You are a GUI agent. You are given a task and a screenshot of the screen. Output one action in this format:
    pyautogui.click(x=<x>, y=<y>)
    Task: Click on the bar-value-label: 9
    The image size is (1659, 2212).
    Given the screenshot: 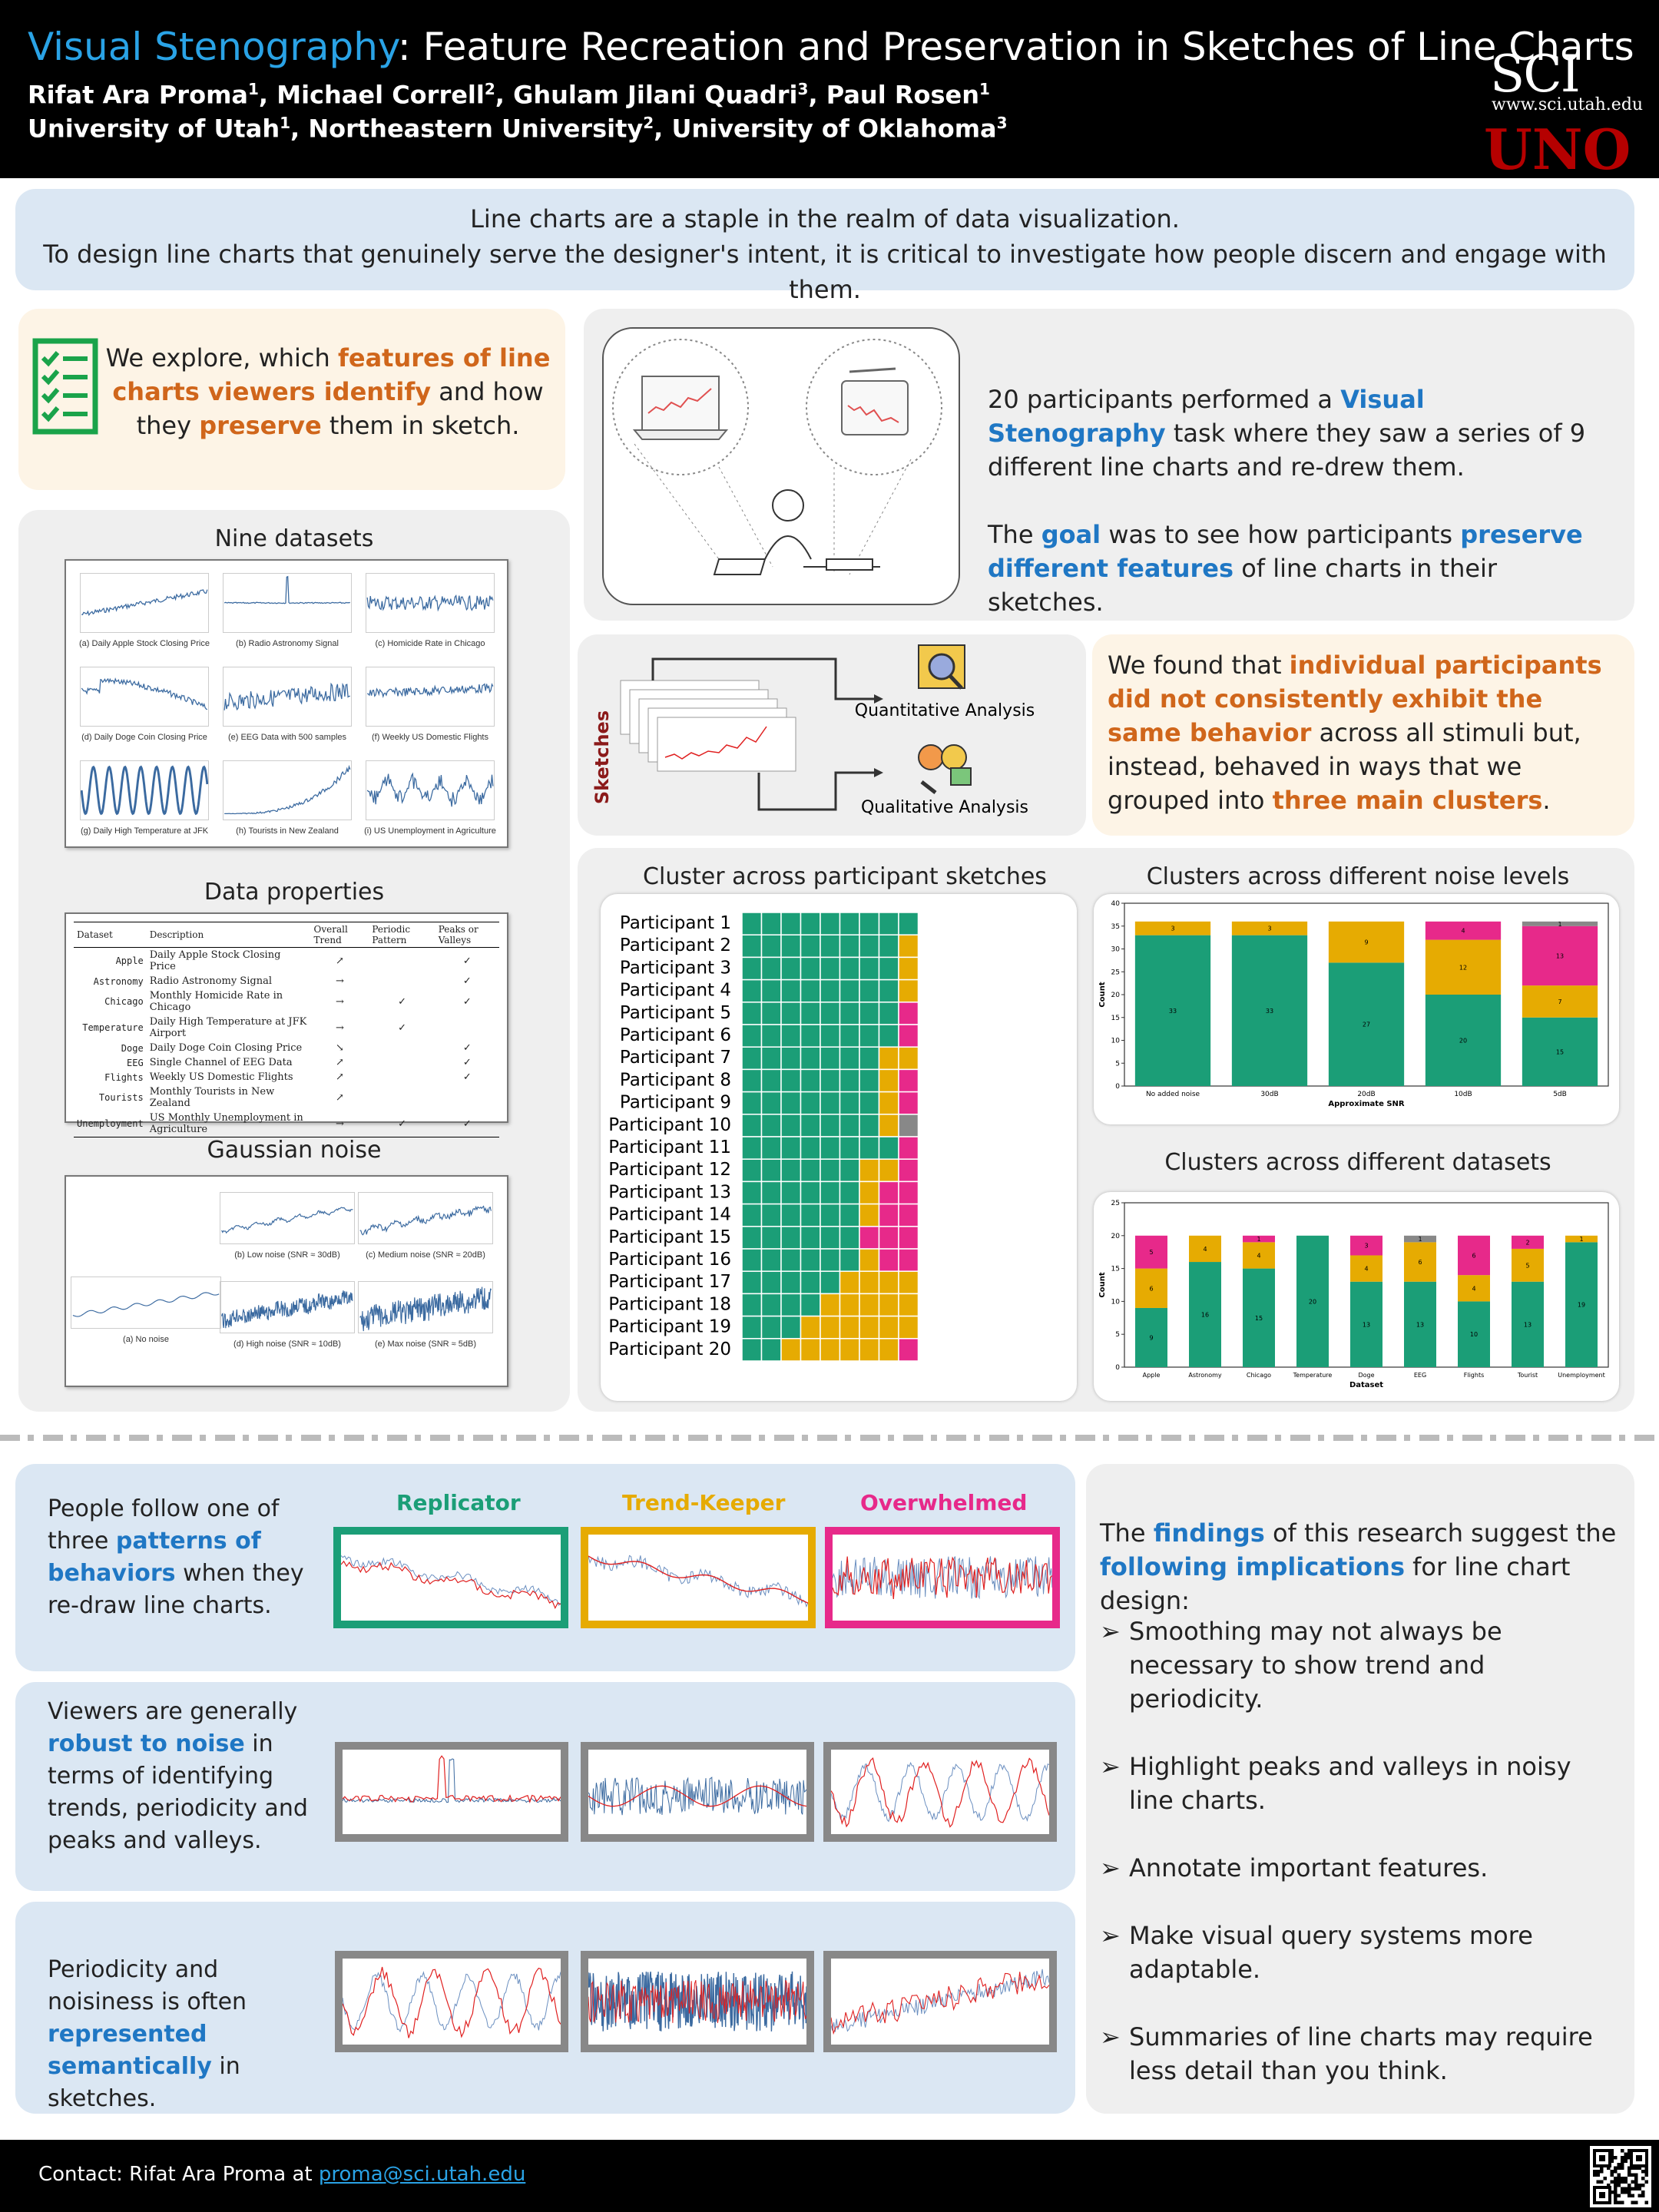 What is the action you would take?
    pyautogui.click(x=1366, y=943)
    